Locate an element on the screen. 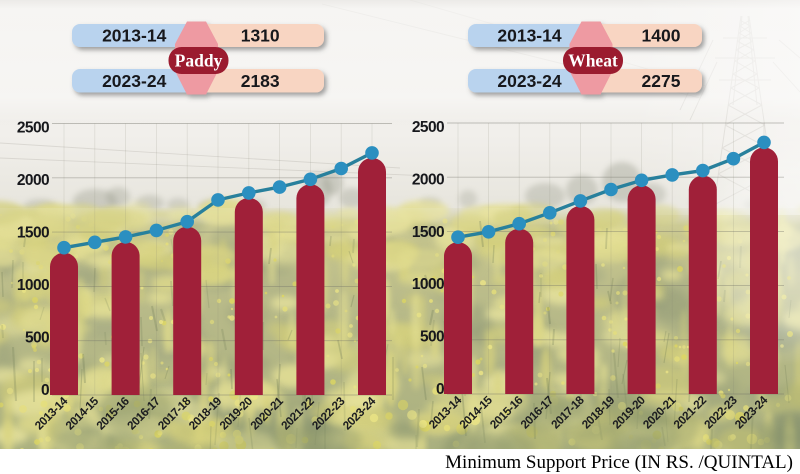 Image resolution: width=800 pixels, height=474 pixels. svg-text: 1310 is located at coordinates (260, 36).